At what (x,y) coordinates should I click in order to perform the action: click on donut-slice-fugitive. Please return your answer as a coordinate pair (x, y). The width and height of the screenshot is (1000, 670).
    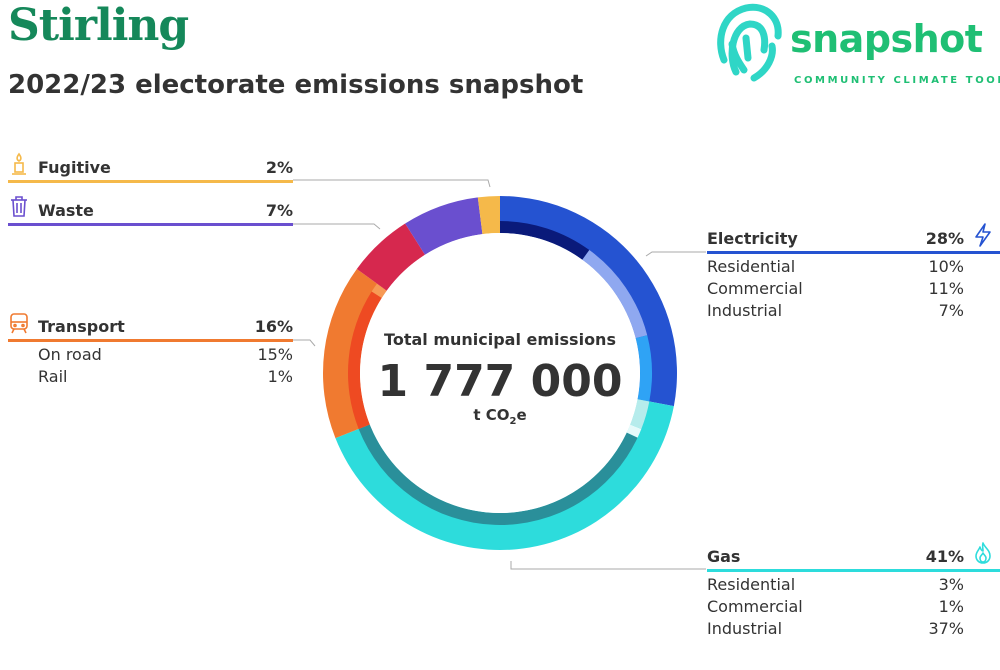
    Looking at the image, I should click on (488, 215).